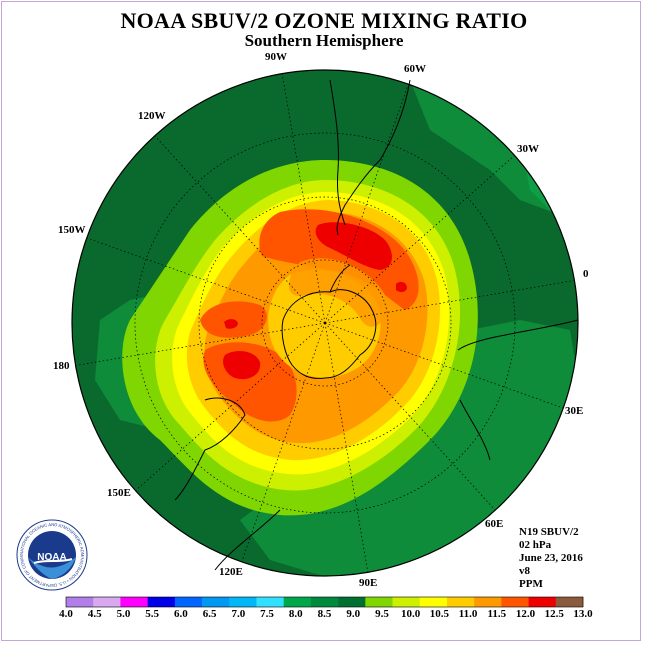 This screenshot has width=648, height=648. I want to click on ozone-band-12.5-west, so click(242, 365).